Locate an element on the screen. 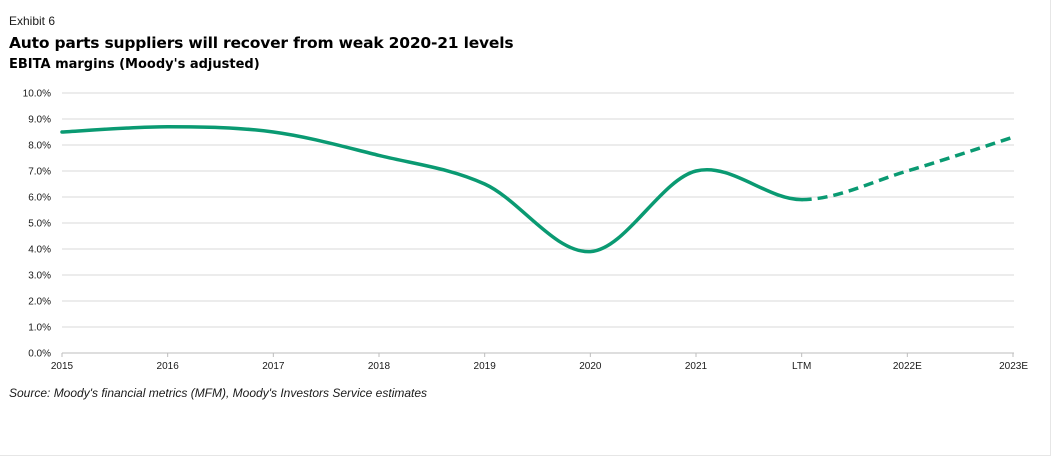 This screenshot has width=1052, height=457. y-tick-label: 7.0% is located at coordinates (39, 172).